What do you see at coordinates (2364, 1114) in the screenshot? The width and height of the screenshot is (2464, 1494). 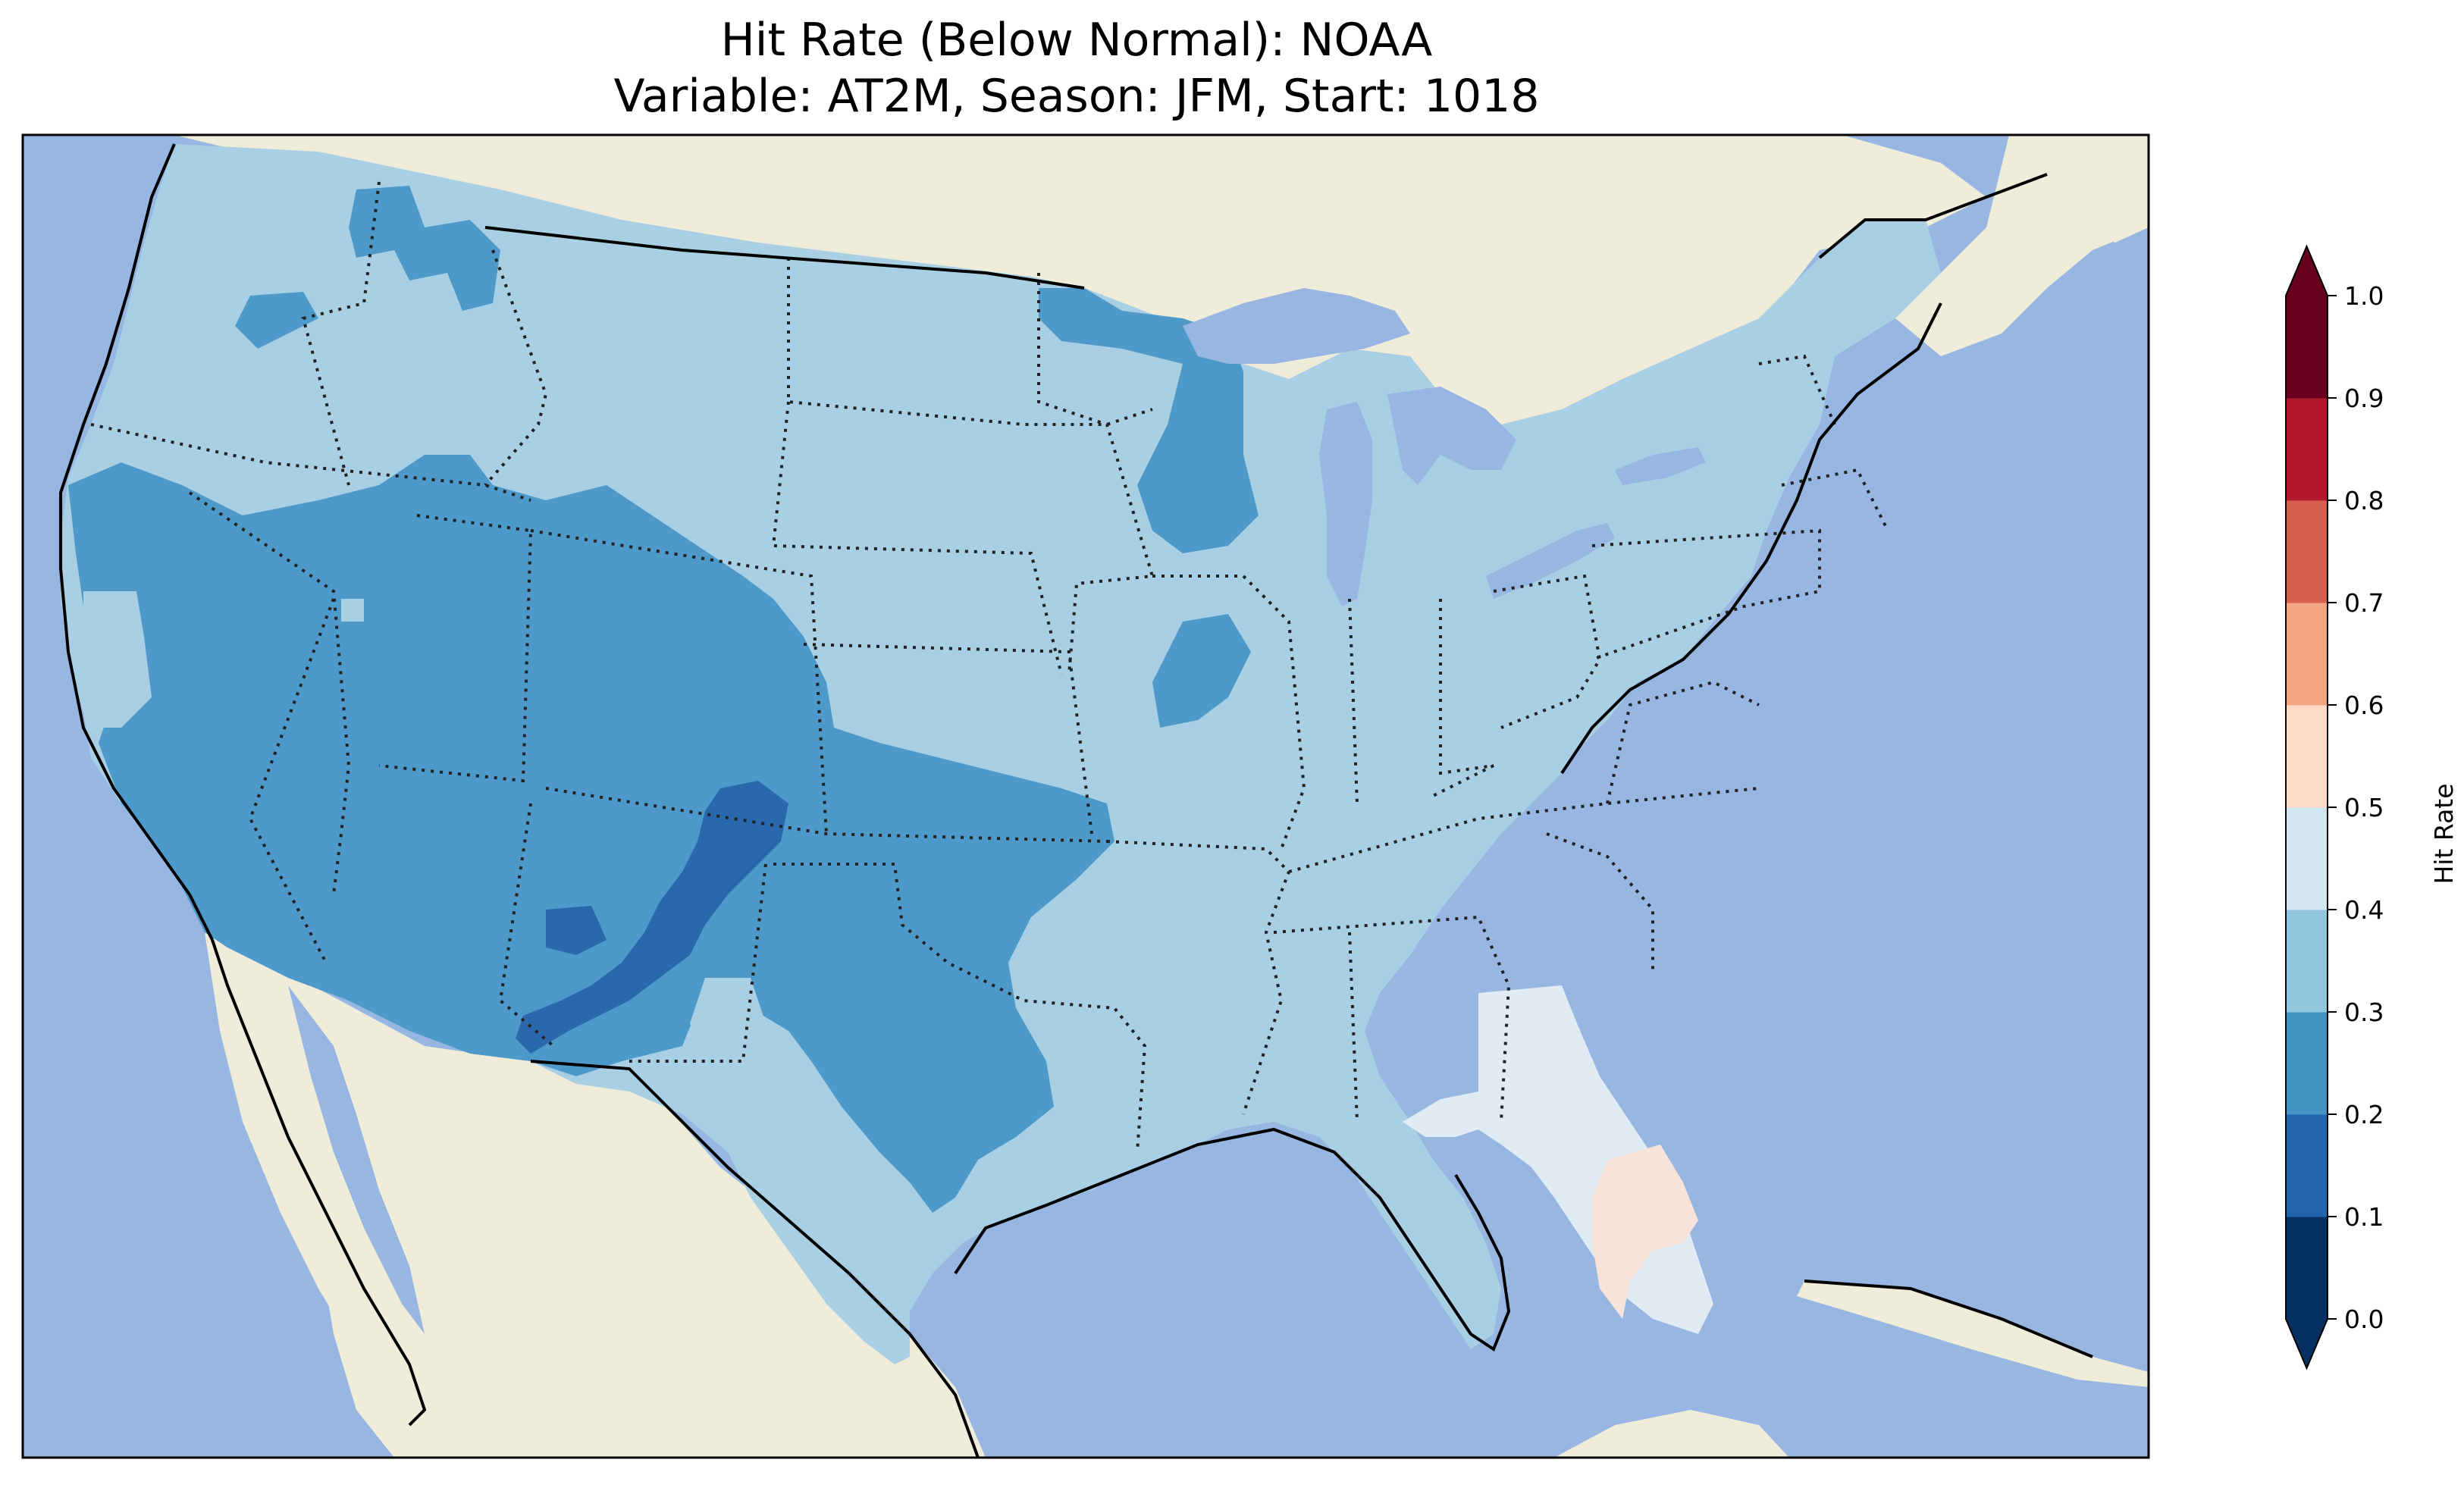 I see `colorbar-tick-label: 0.2` at bounding box center [2364, 1114].